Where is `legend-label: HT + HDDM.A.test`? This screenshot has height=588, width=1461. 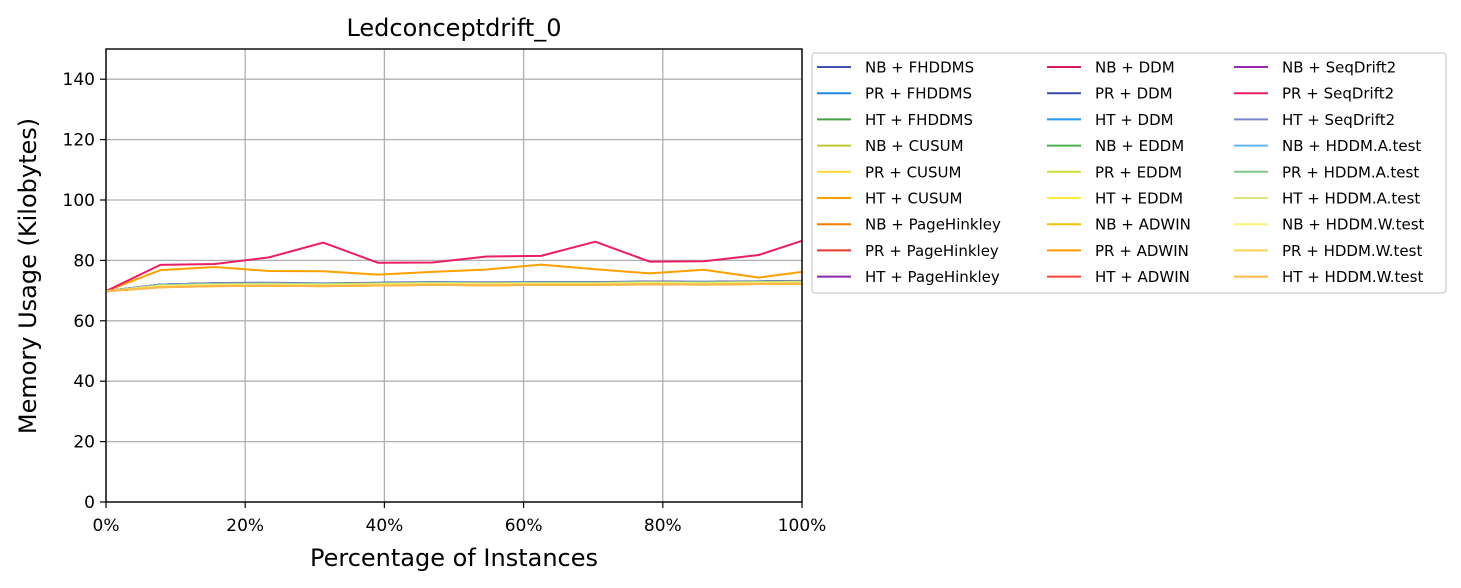 legend-label: HT + HDDM.A.test is located at coordinates (1351, 199).